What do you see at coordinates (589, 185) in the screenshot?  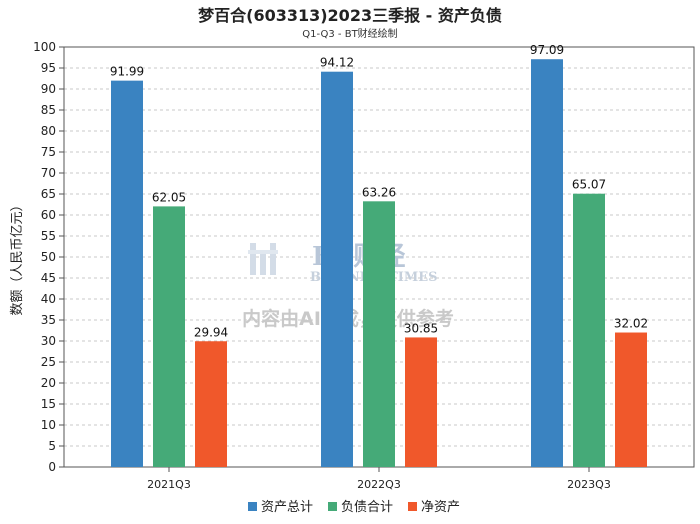 I see `data-label: 65.07` at bounding box center [589, 185].